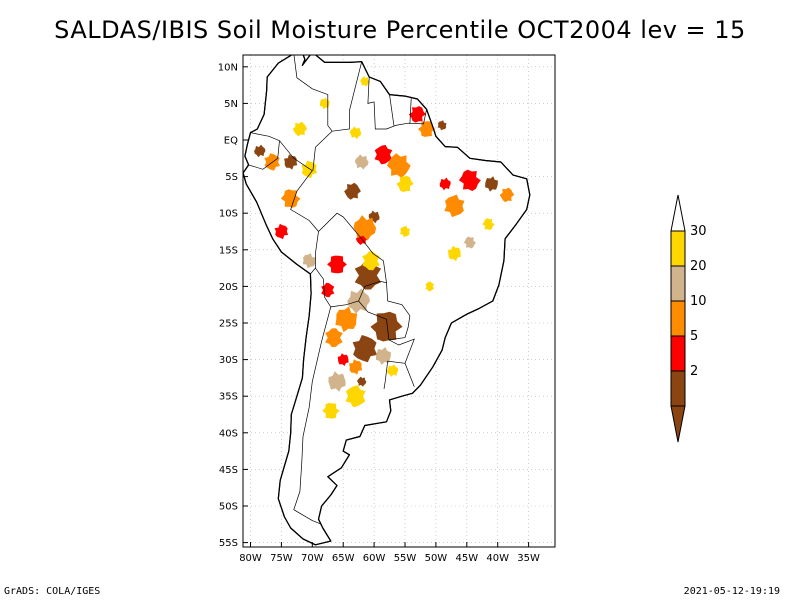 The width and height of the screenshot is (800, 600). What do you see at coordinates (405, 558) in the screenshot?
I see `lon-tick-label: 55W` at bounding box center [405, 558].